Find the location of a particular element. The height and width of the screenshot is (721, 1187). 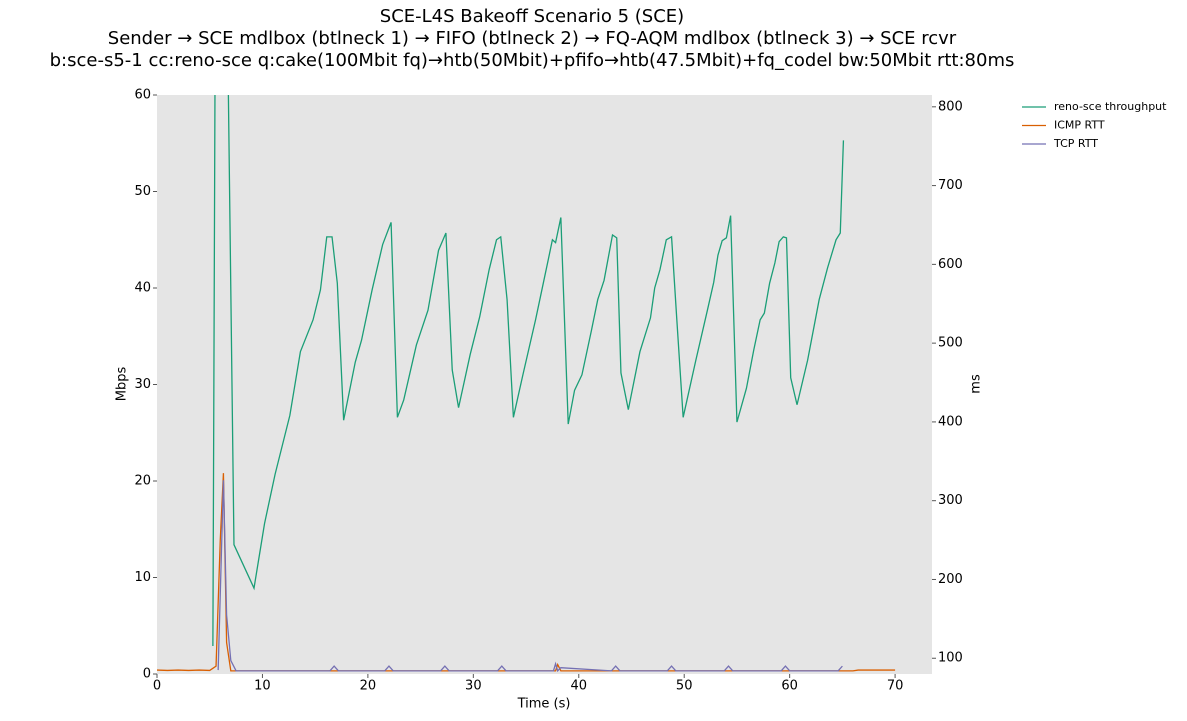

legend-label: reno-sce throughput is located at coordinates (1110, 106).